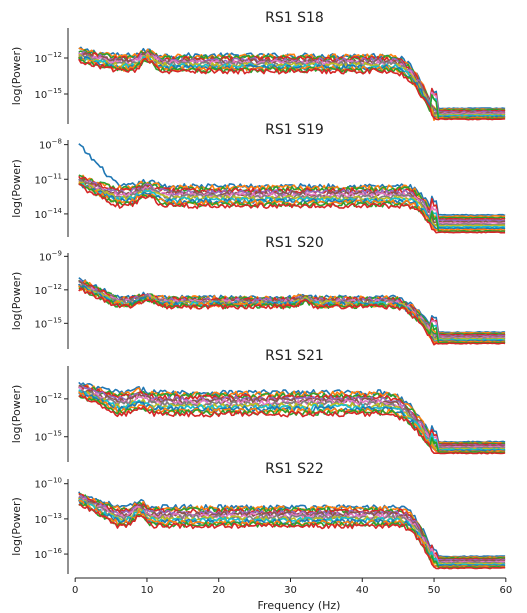 The image size is (527, 613). Describe the element at coordinates (48, 519) in the screenshot. I see `y-tick-label: 10⁻¹³` at that location.